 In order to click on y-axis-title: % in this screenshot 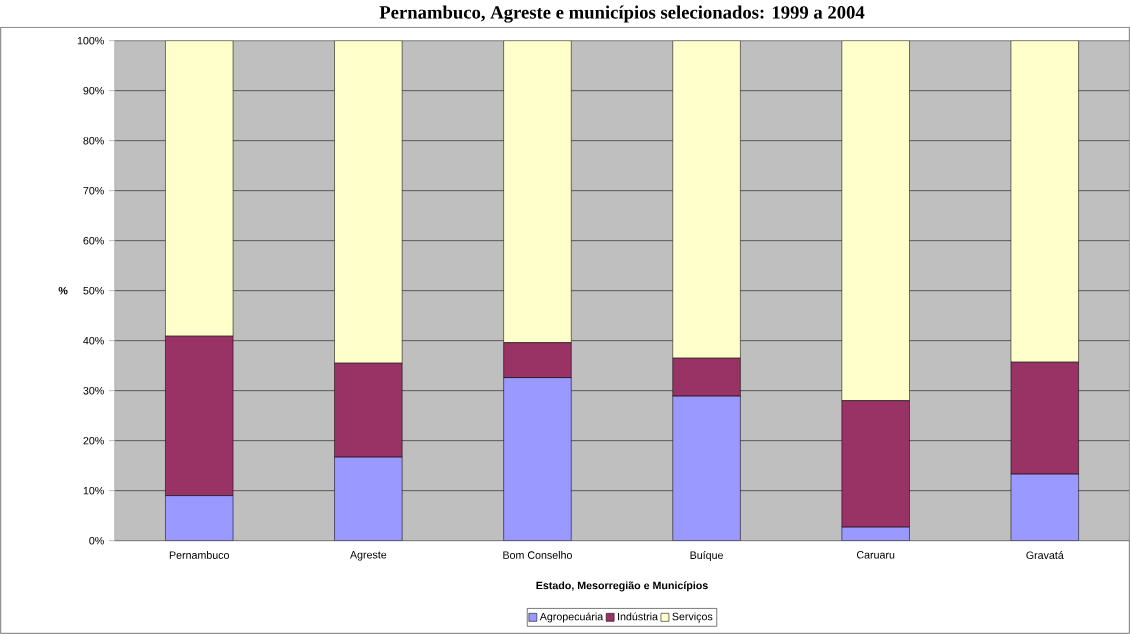, I will do `click(63, 290)`.